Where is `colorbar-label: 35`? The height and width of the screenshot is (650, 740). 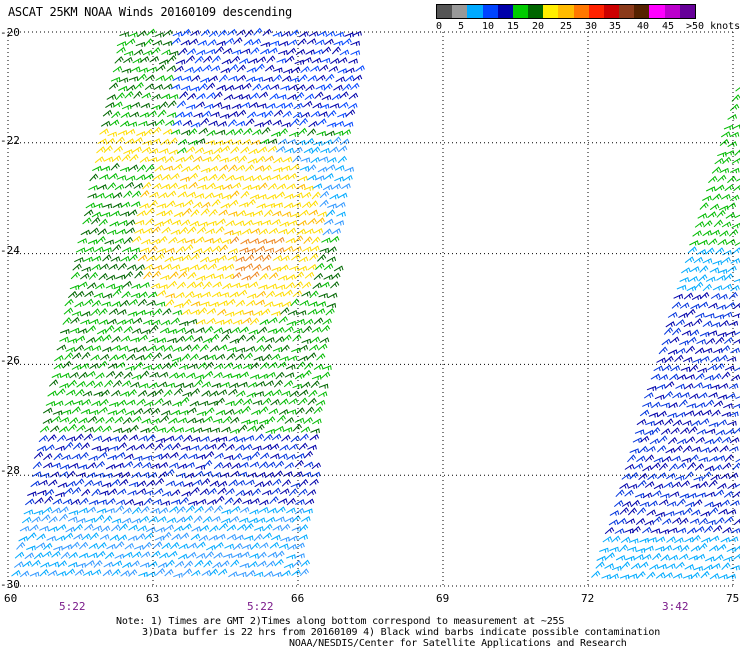 colorbar-label: 35 is located at coordinates (615, 26).